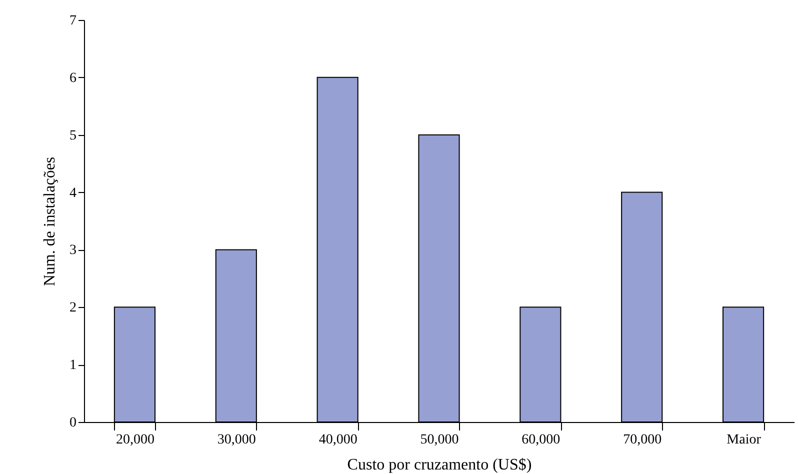 The image size is (798, 474). I want to click on y-tick-label: 4, so click(73, 193).